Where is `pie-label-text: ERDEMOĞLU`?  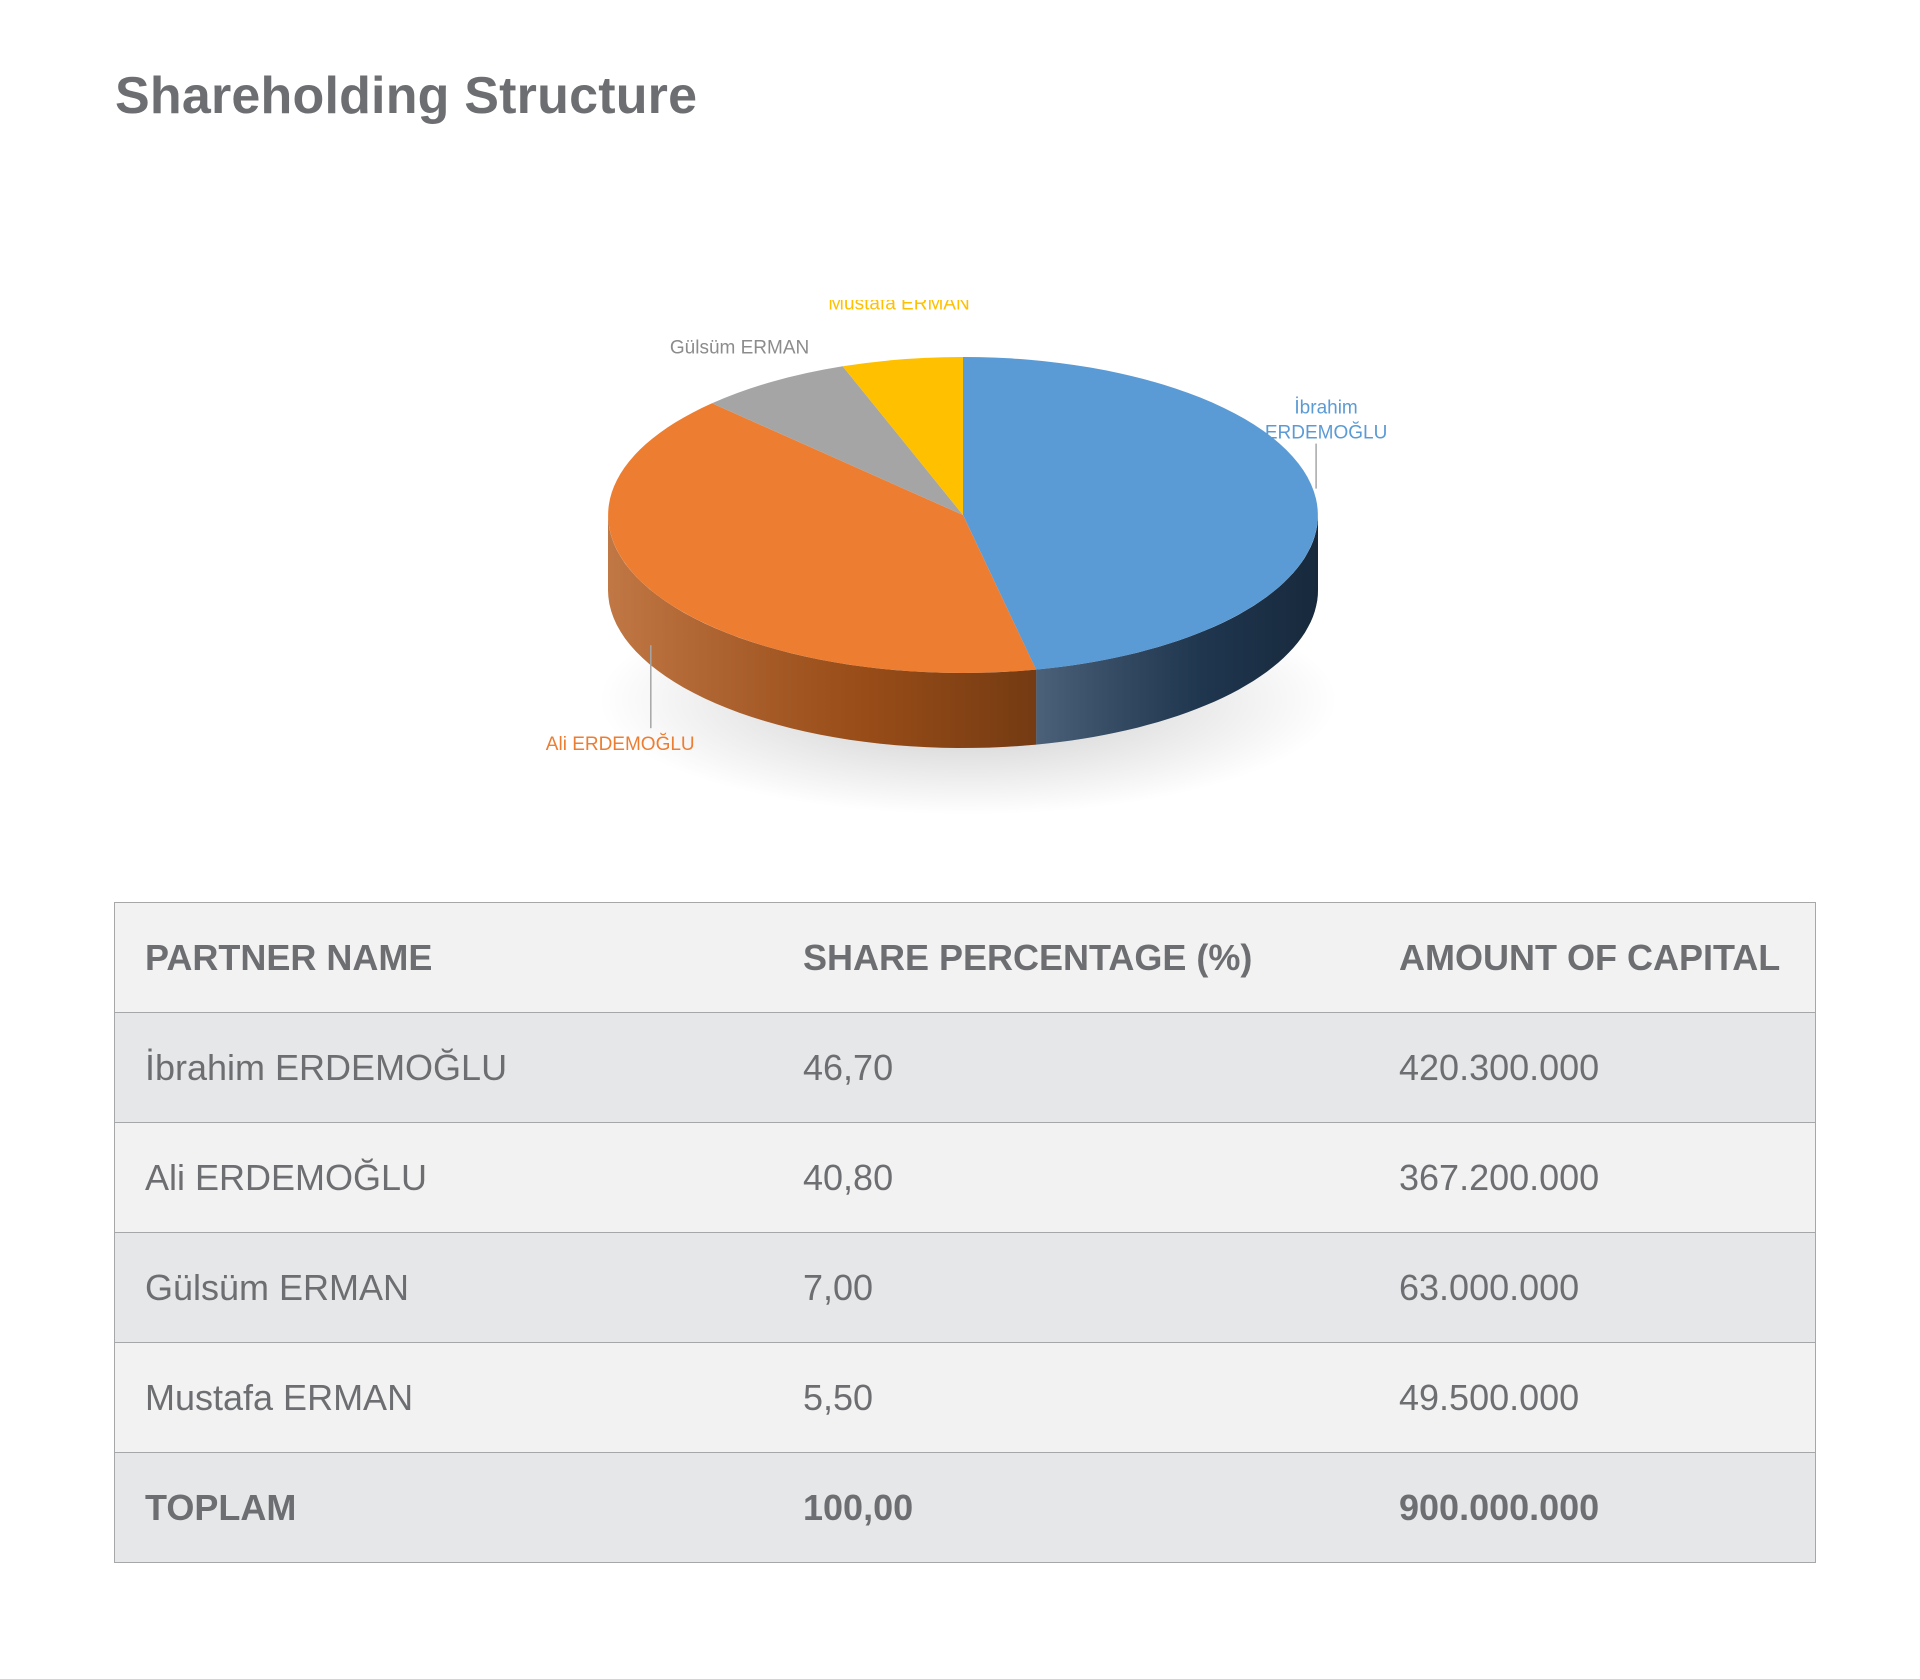
pie-label-text: ERDEMOĞLU is located at coordinates (1326, 433).